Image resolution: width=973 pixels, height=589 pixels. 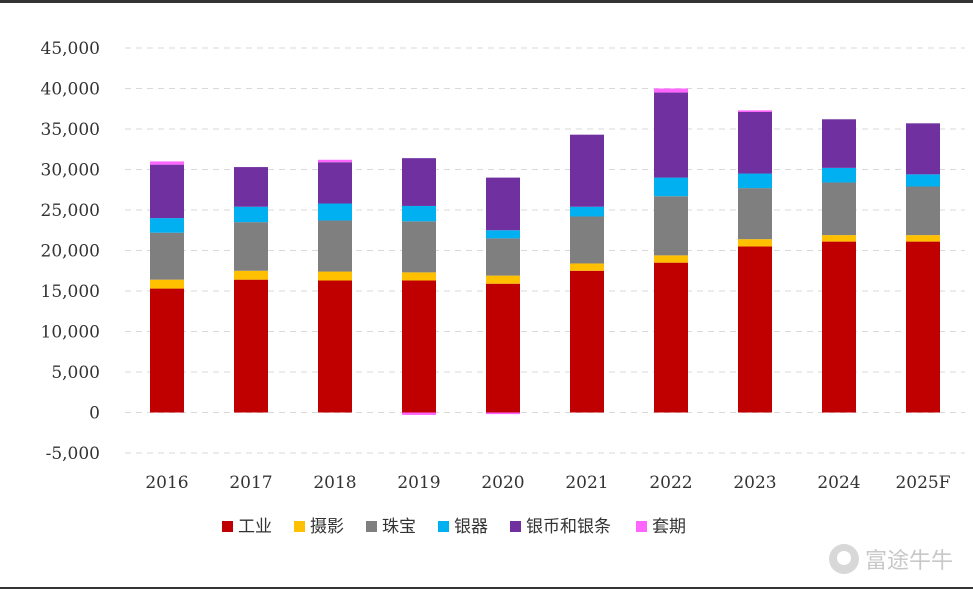 What do you see at coordinates (166, 483) in the screenshot?
I see `x-tick-label: 2016` at bounding box center [166, 483].